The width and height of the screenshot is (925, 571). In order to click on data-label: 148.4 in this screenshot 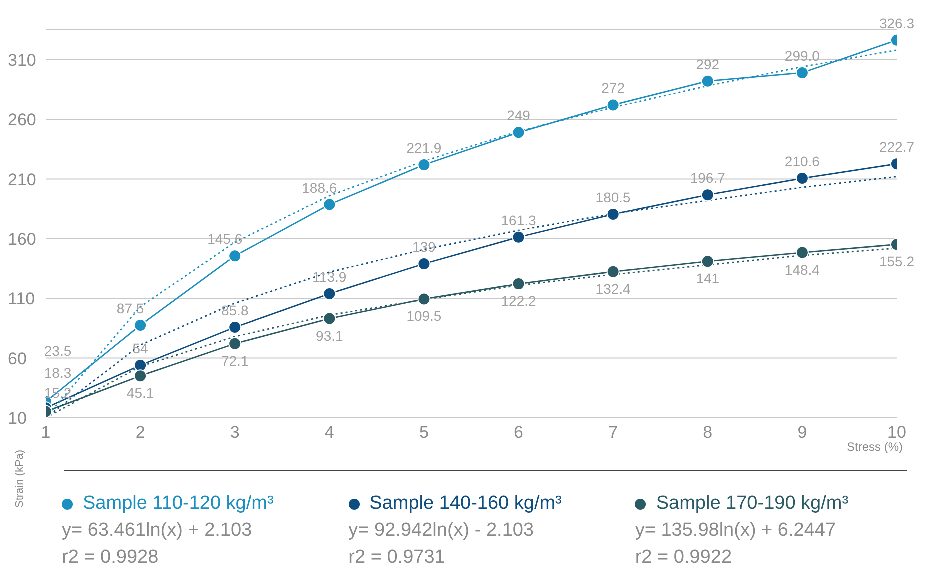, I will do `click(802, 270)`.